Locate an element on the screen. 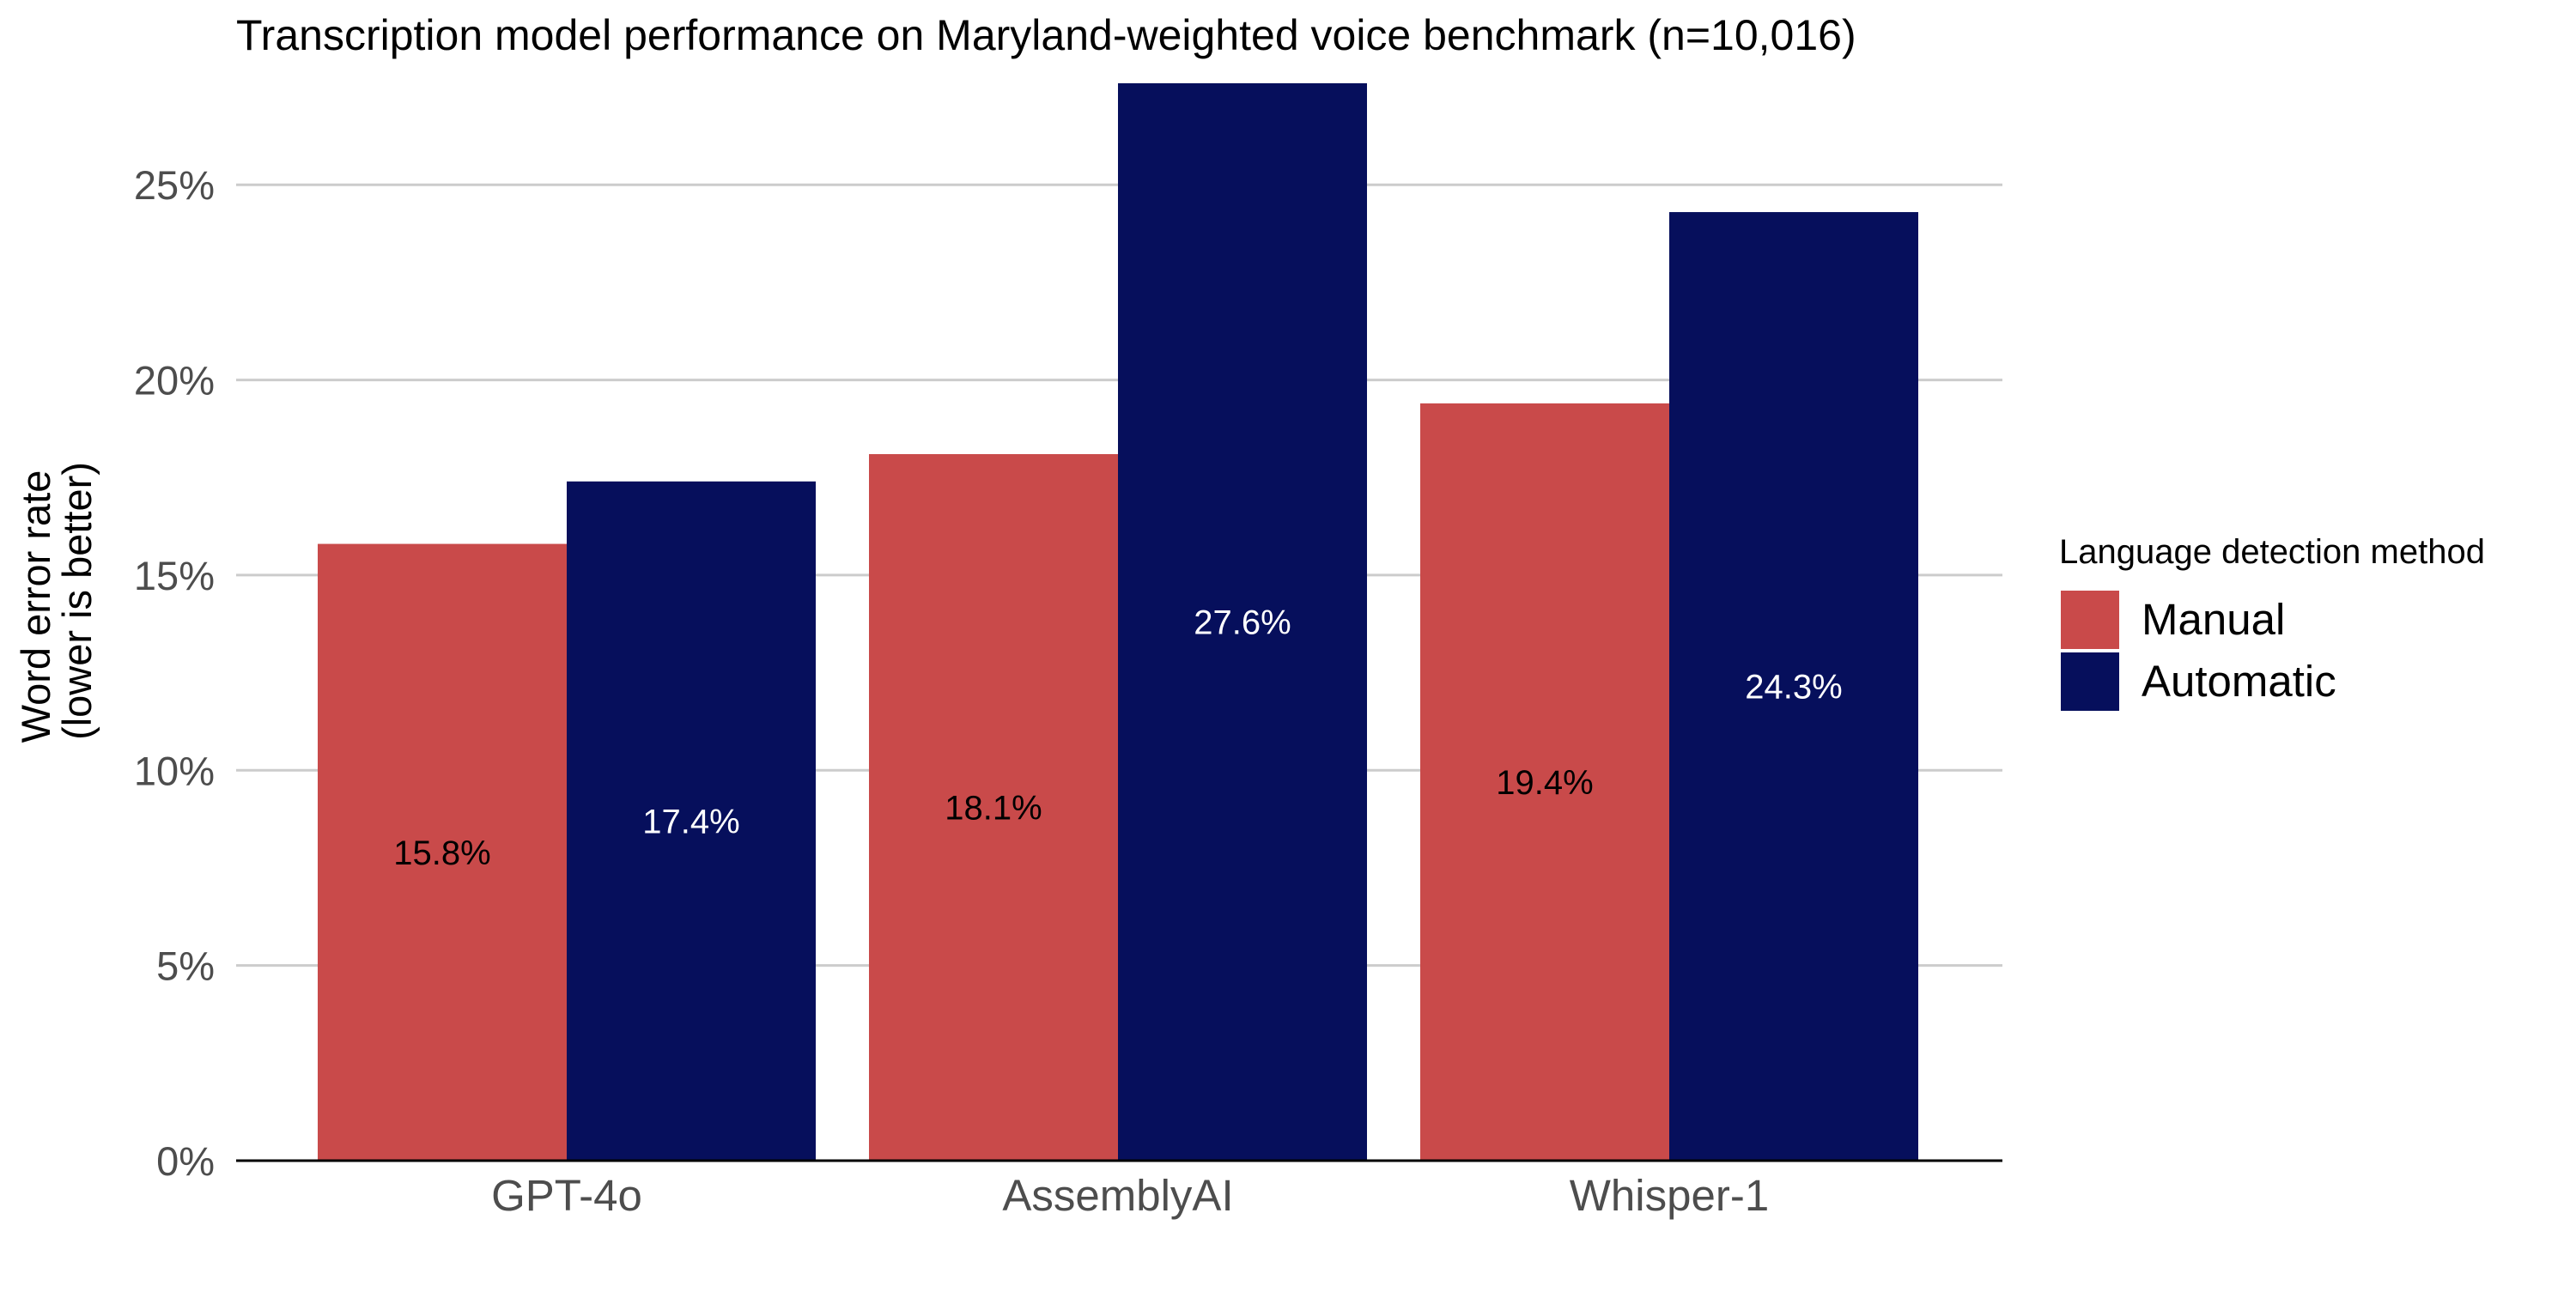  bar-value-label: 18.1% is located at coordinates (994, 808).